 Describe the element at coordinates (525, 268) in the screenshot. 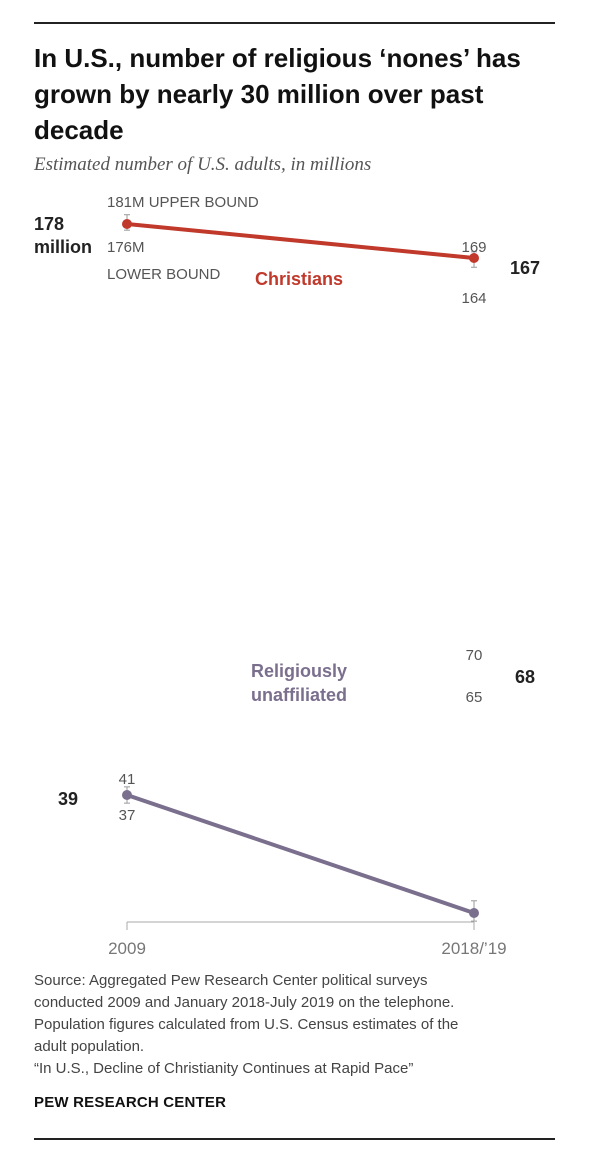

I see `value-label: 167` at that location.